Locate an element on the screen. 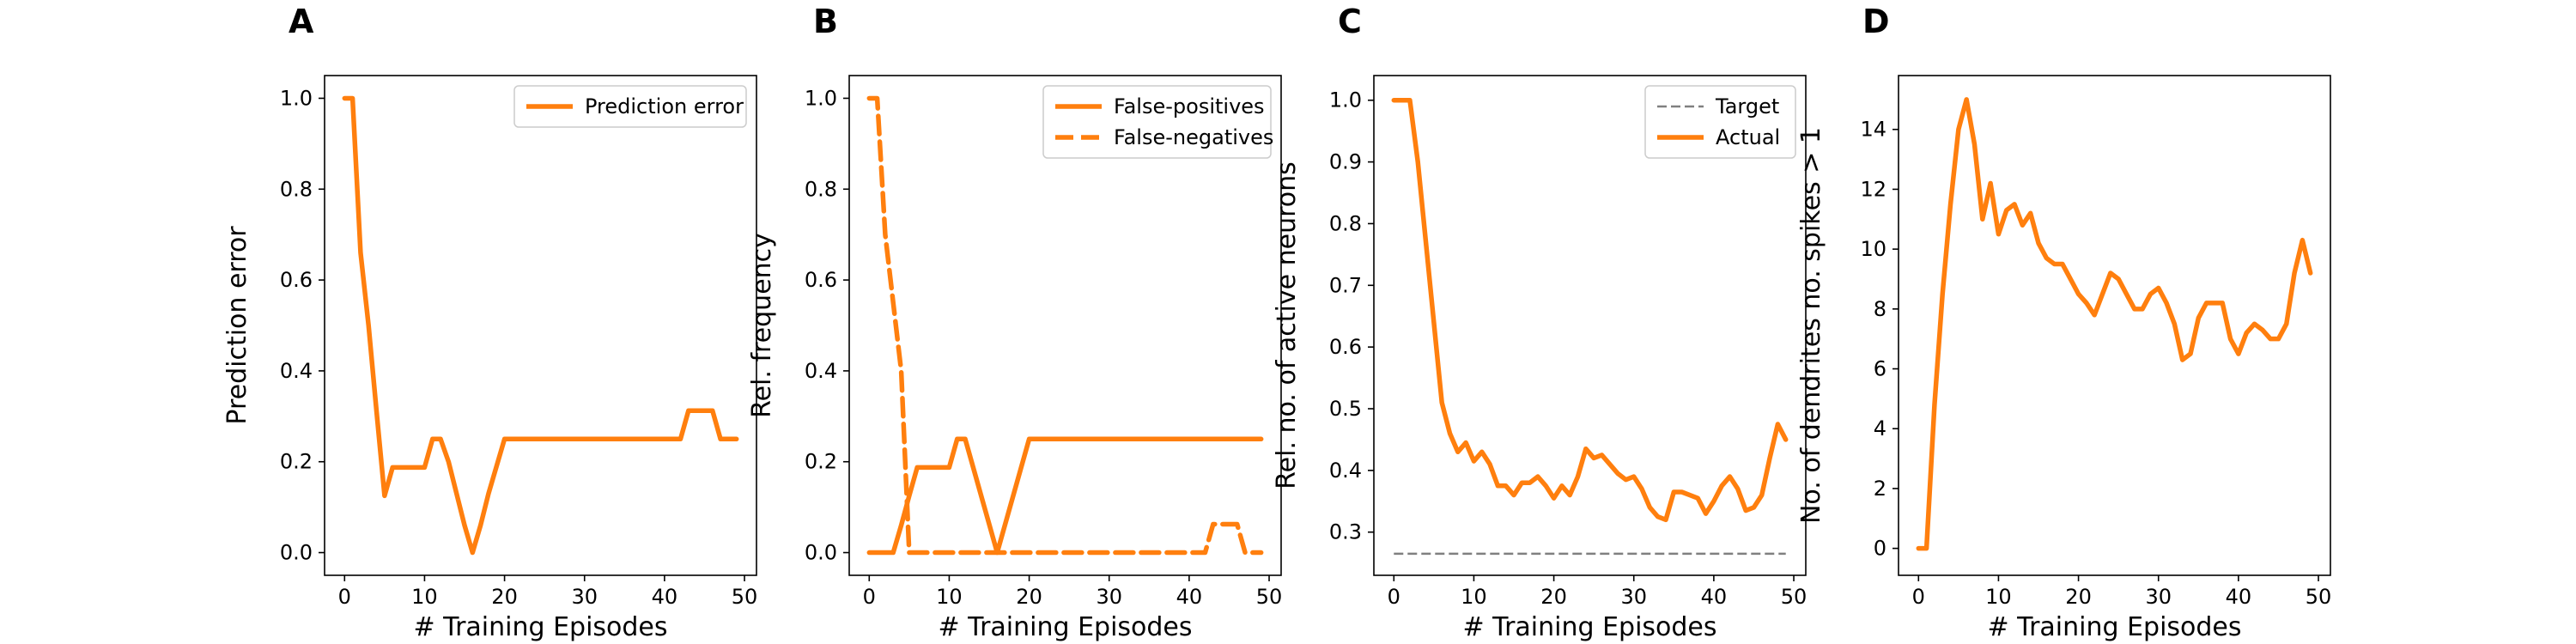 This screenshot has height=644, width=2576. y-tick-label: 0.5 is located at coordinates (1345, 409).